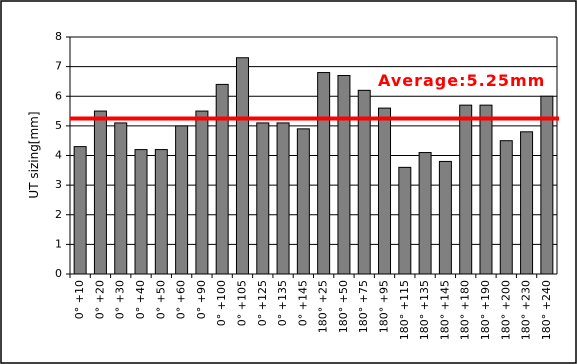 The image size is (577, 364). Describe the element at coordinates (323, 306) in the screenshot. I see `x-tick-label: 180° +25` at that location.